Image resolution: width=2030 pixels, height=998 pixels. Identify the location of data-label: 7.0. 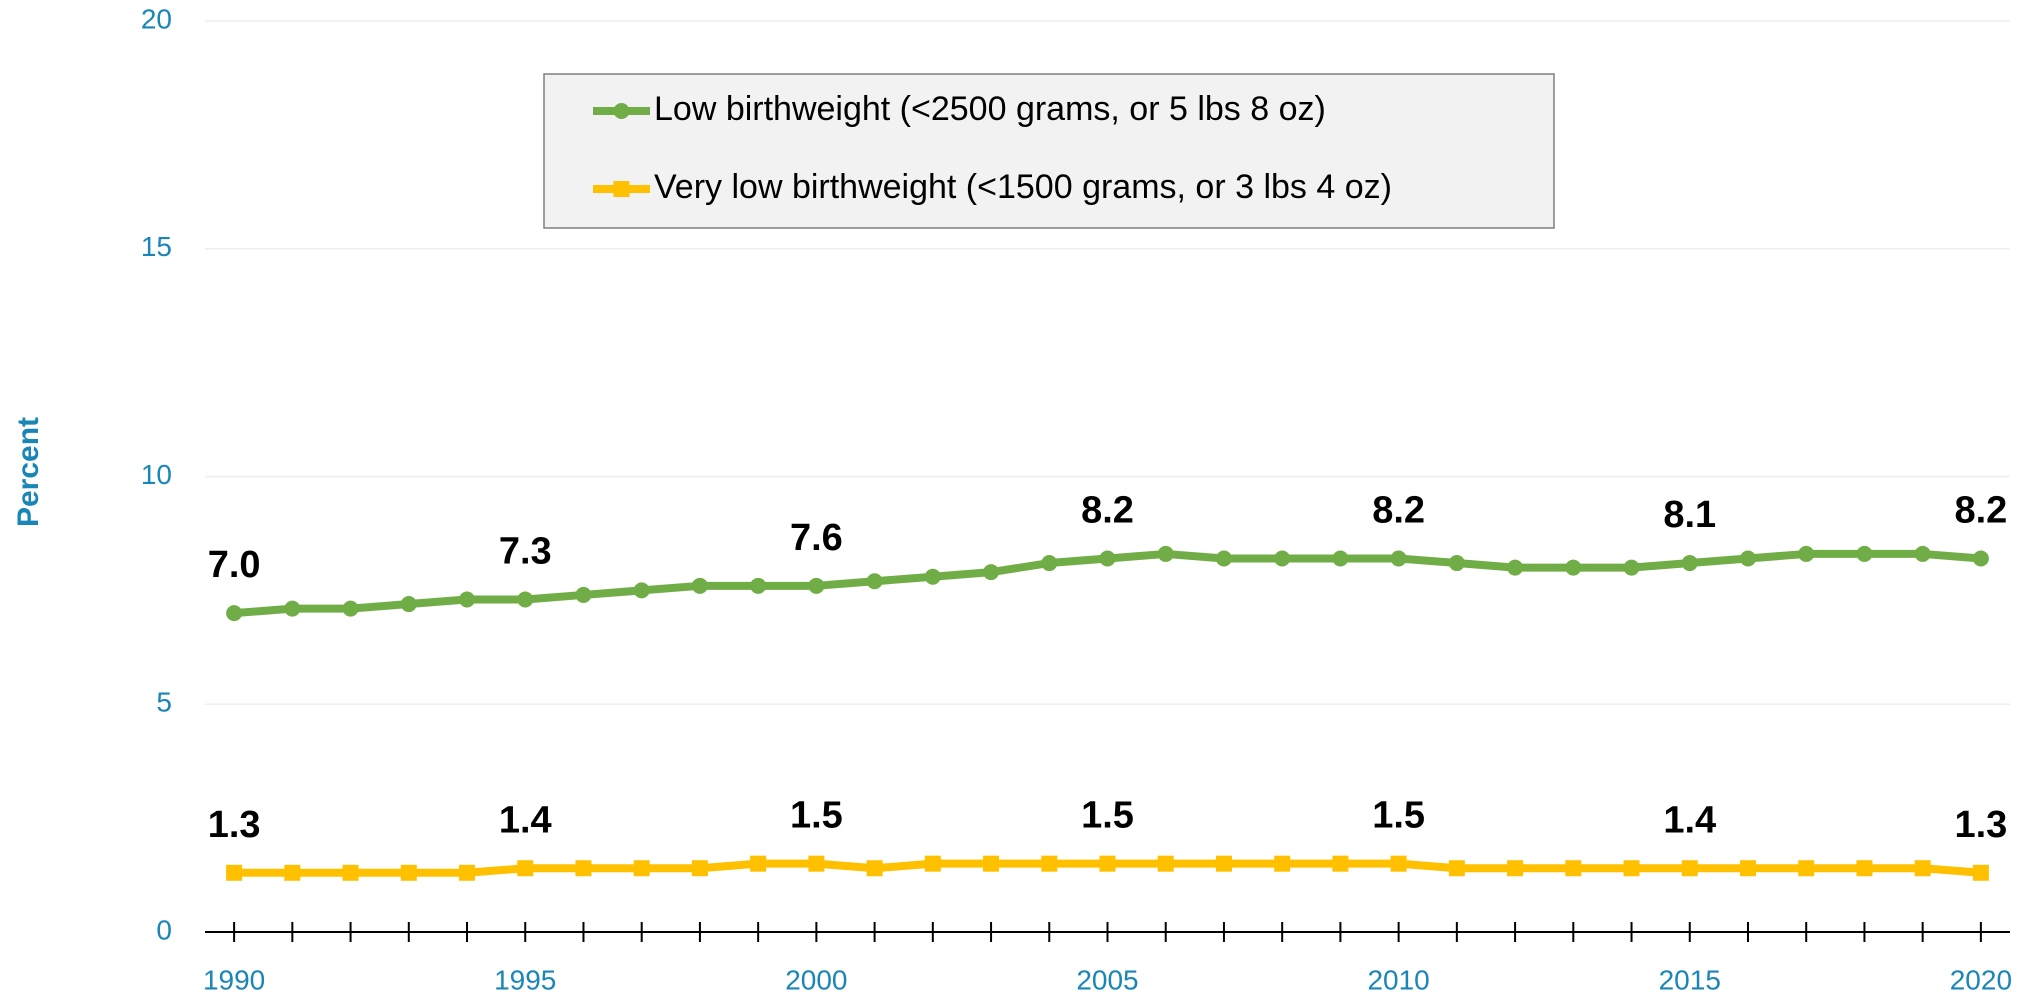
(234, 565).